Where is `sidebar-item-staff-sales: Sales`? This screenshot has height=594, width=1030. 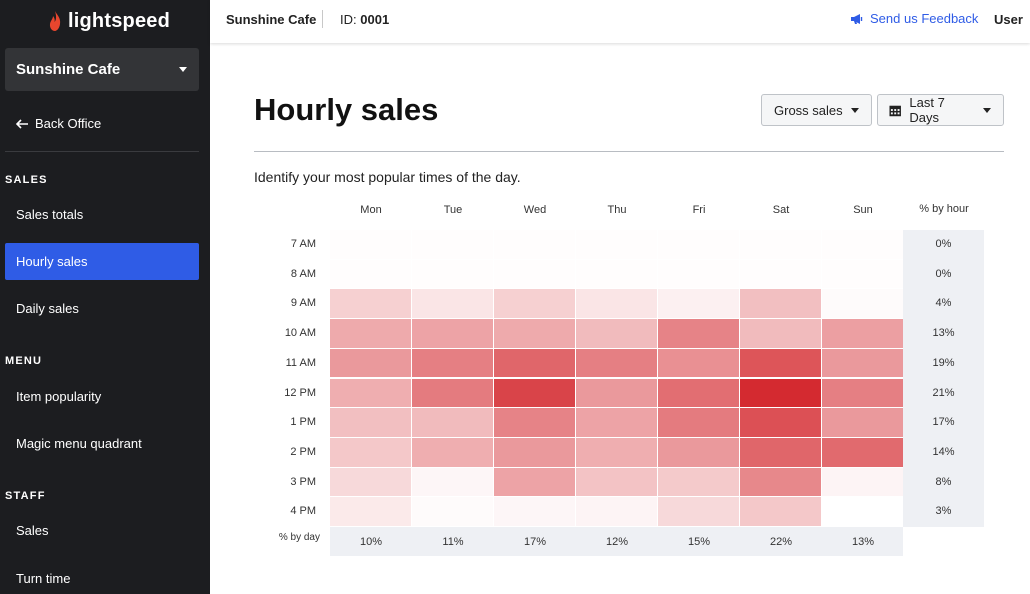 sidebar-item-staff-sales: Sales is located at coordinates (32, 530).